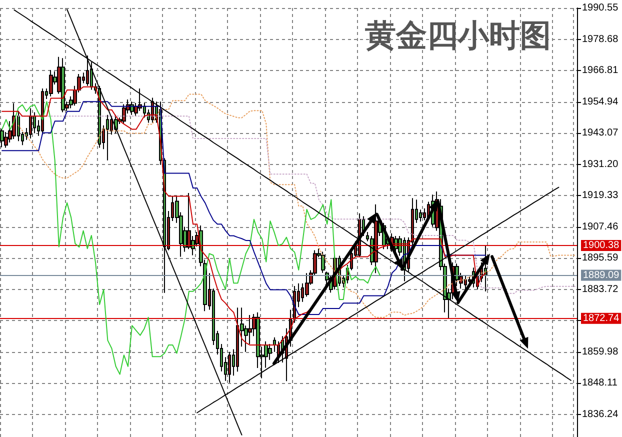 Image resolution: width=622 pixels, height=437 pixels. Describe the element at coordinates (600, 289) in the screenshot. I see `y-tick-label: 1883.72` at that location.